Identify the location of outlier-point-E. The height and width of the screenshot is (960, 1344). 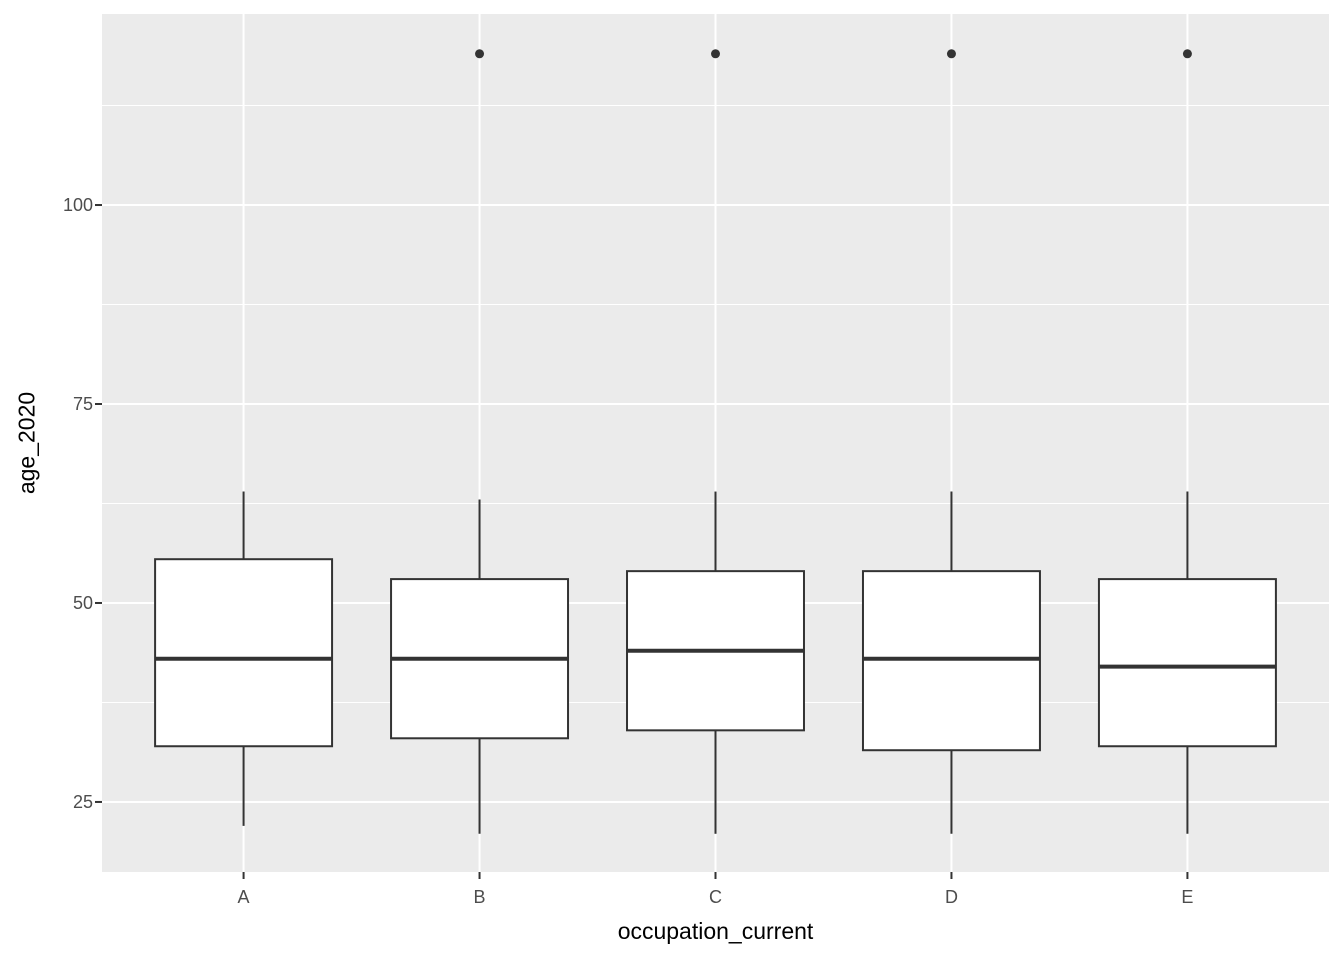
(1187, 54).